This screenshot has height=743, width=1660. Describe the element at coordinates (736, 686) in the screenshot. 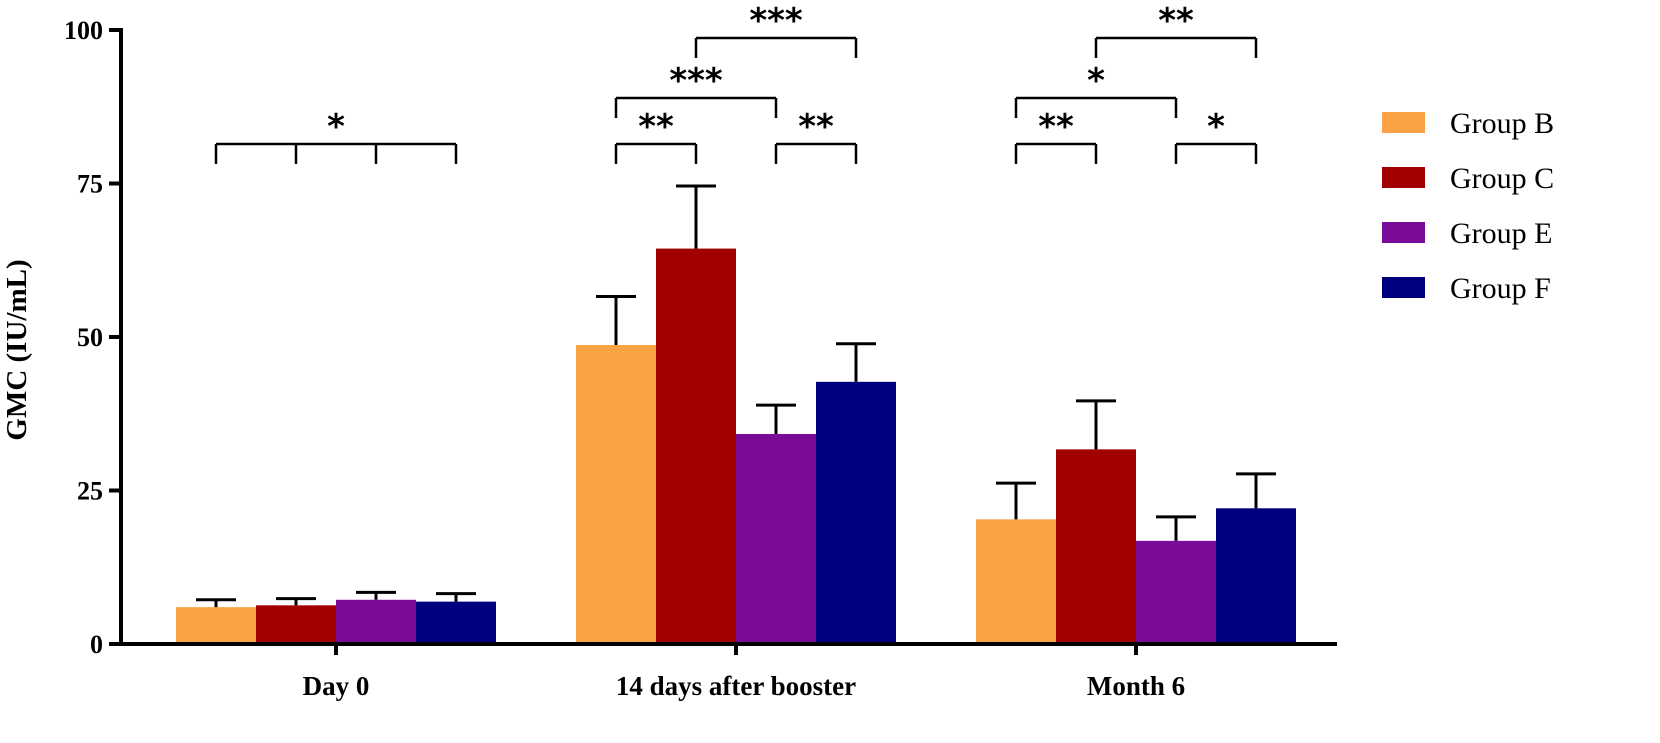

I see `x-category-label: 14 days after booster` at that location.